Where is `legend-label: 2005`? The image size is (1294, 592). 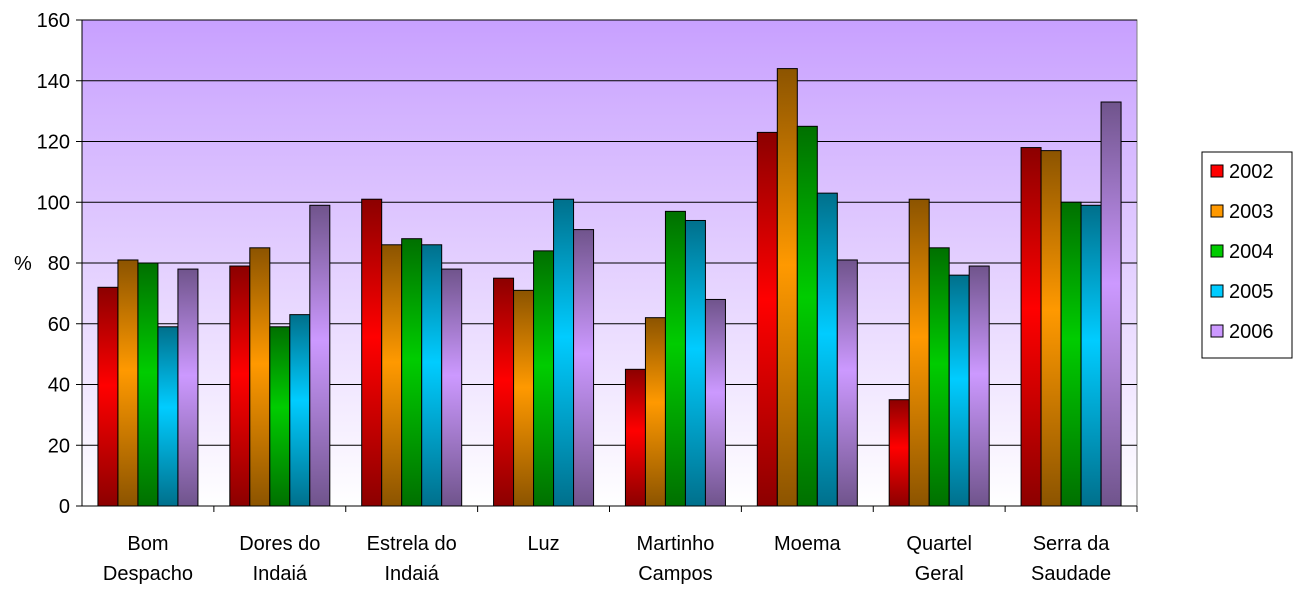
legend-label: 2005 is located at coordinates (1251, 292).